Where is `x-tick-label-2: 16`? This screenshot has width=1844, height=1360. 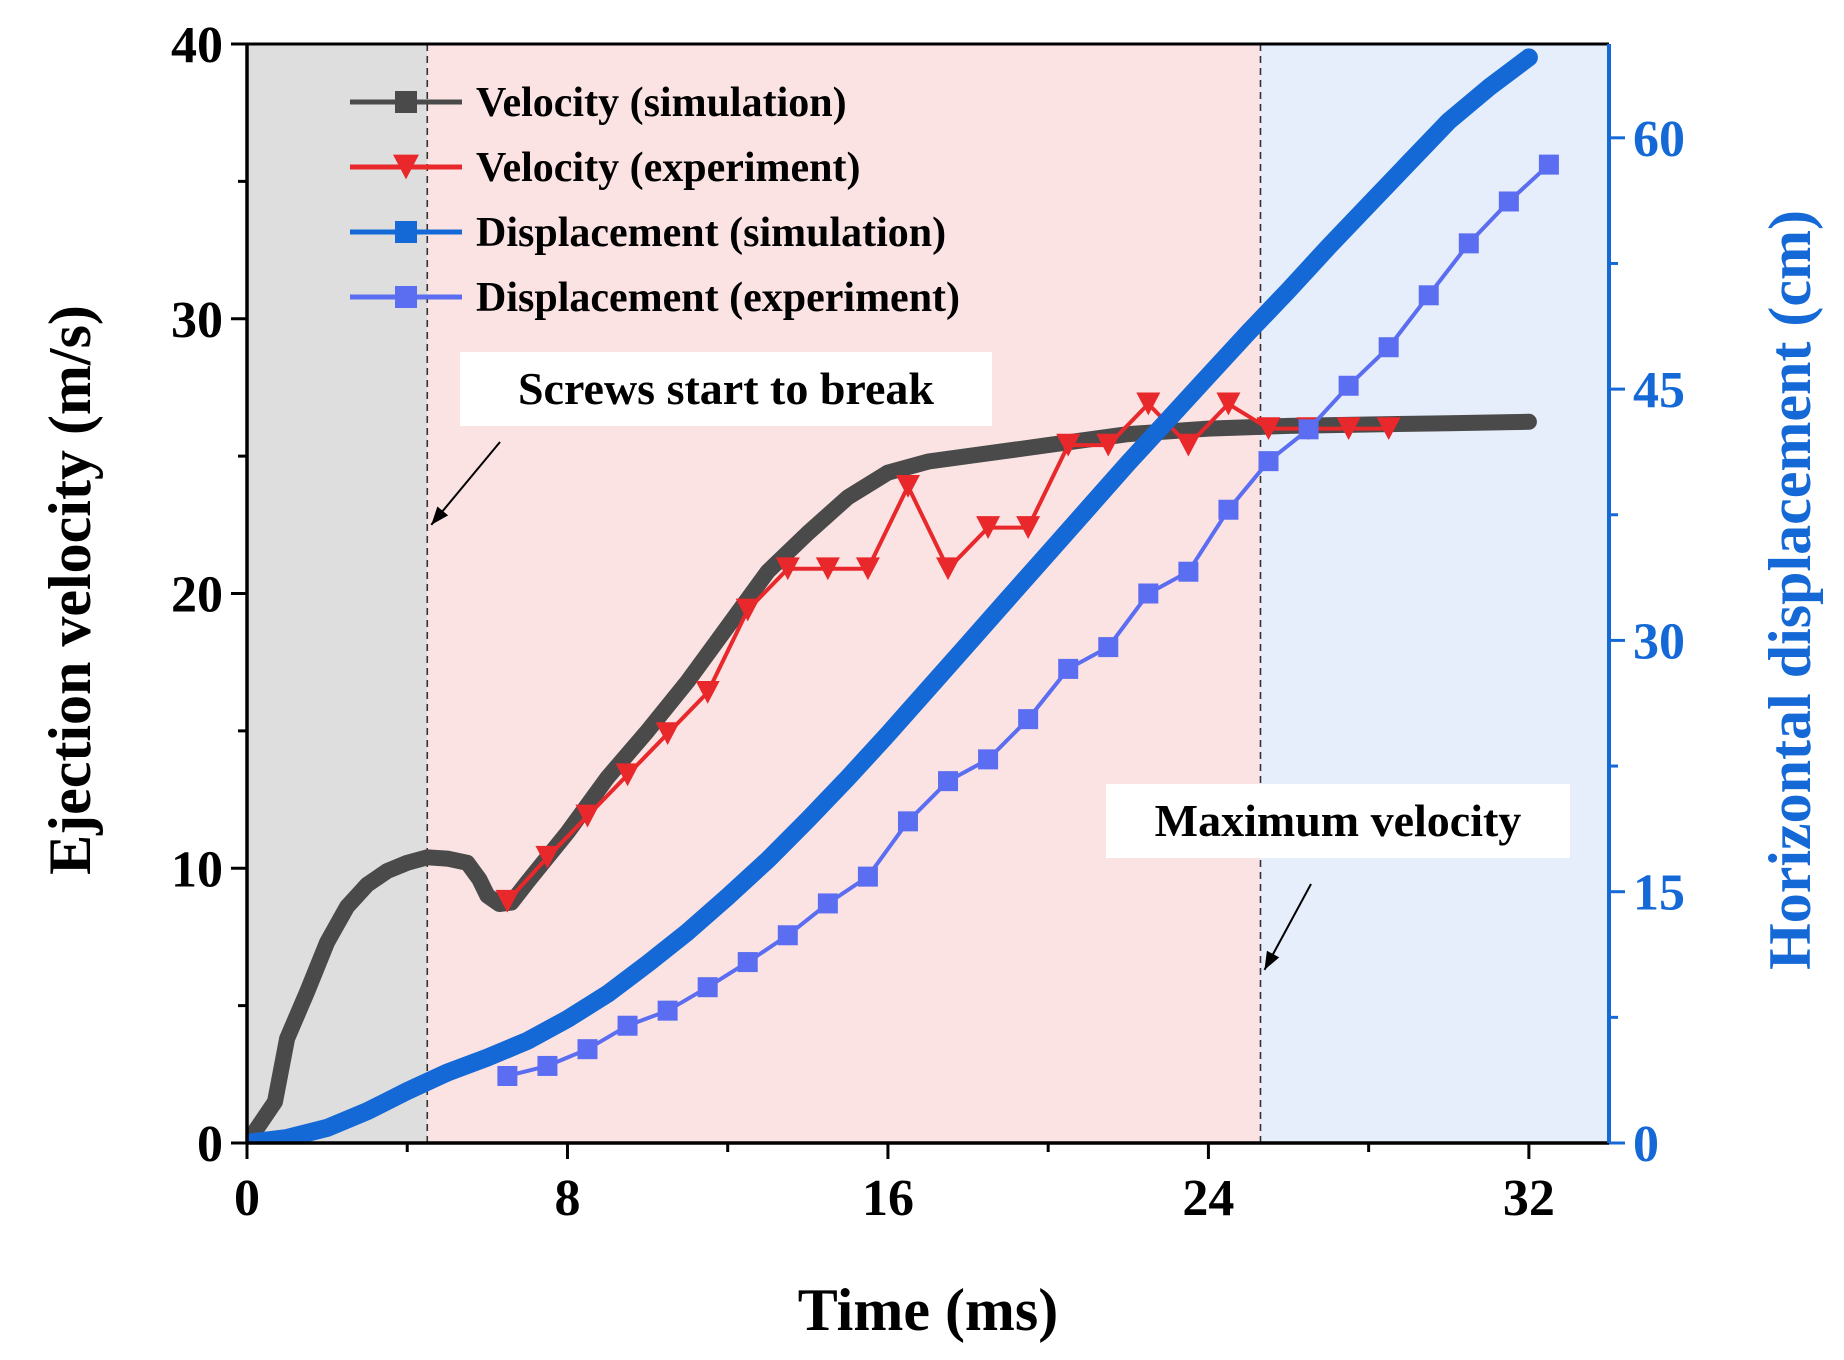 x-tick-label-2: 16 is located at coordinates (888, 1198).